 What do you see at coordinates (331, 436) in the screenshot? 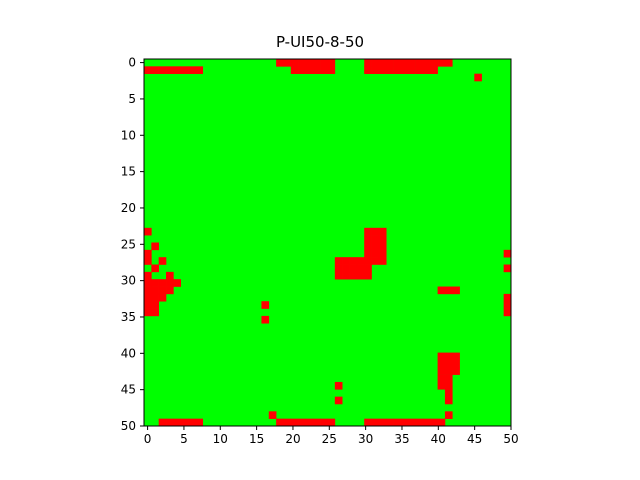
I see `x-axis: 0 5 10 15 20 25 30 35 40 45 50` at bounding box center [331, 436].